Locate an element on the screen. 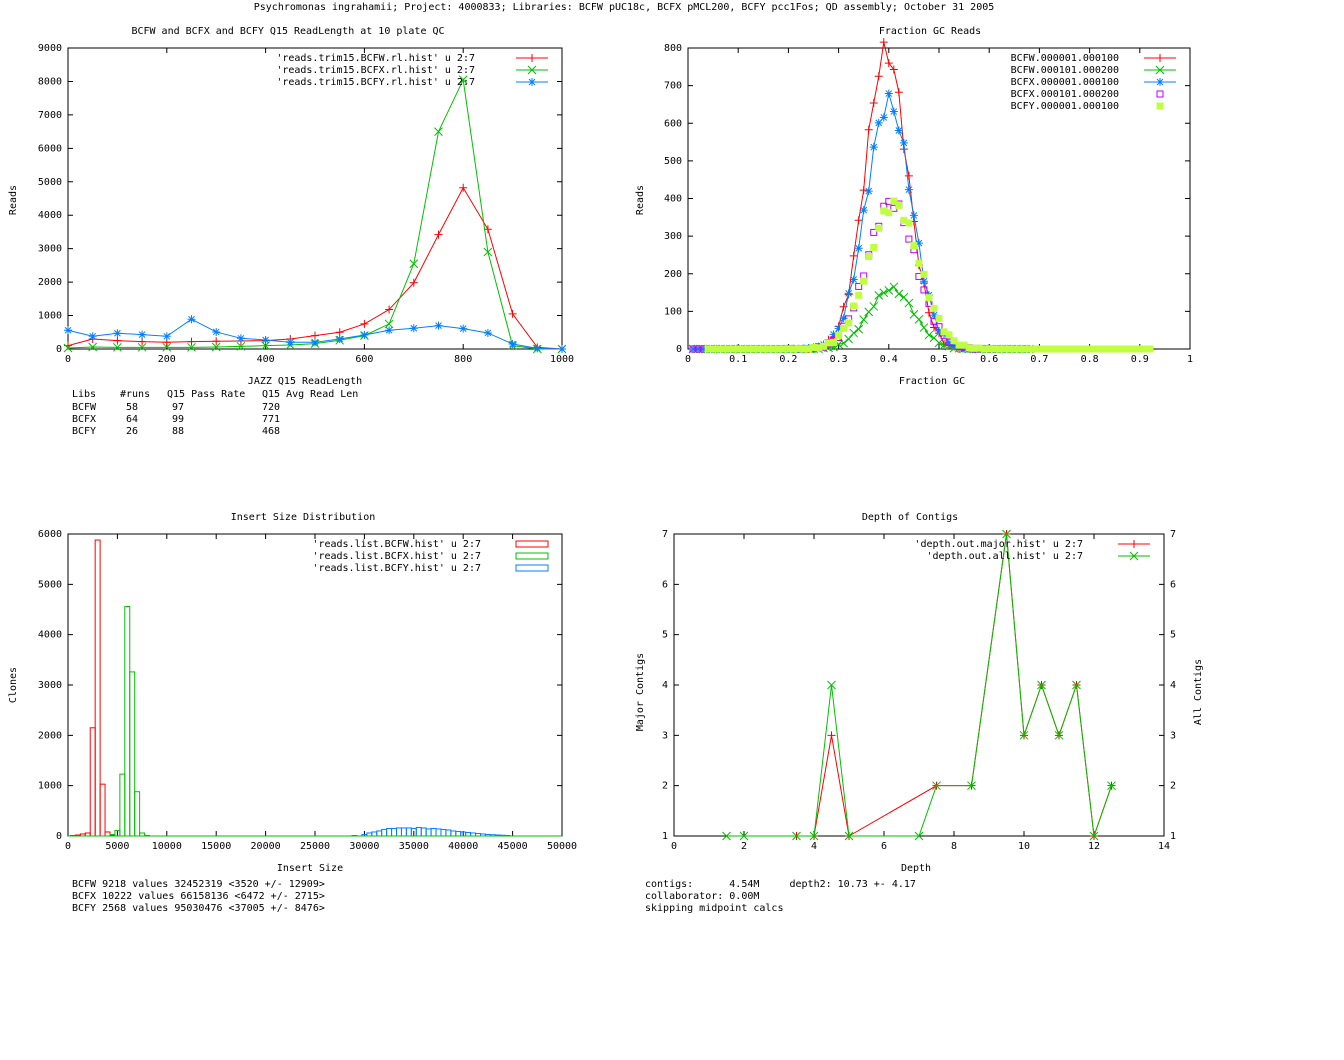  stats-cell: 88 is located at coordinates (178, 431).